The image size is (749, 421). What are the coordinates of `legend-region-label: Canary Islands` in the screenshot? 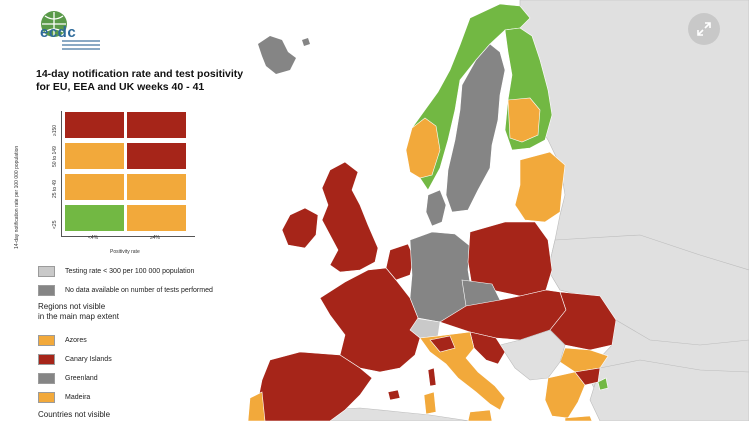 It's located at (88, 359).